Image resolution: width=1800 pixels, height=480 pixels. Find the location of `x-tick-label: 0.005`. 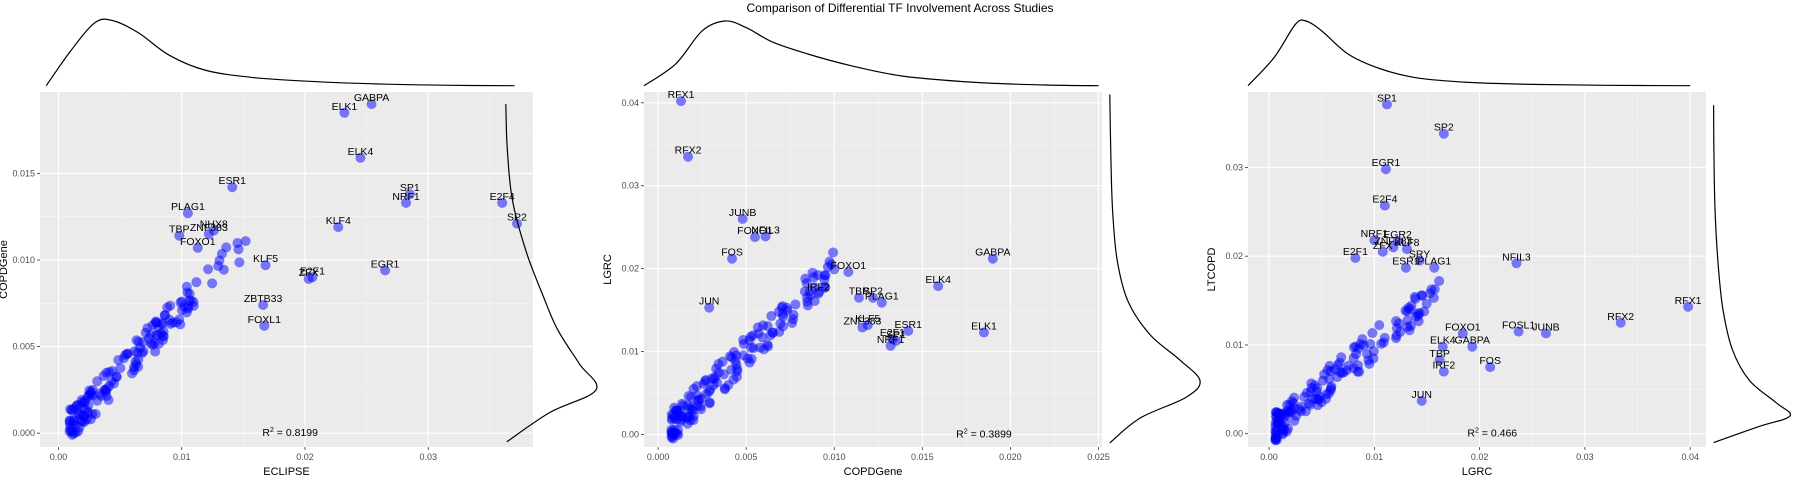

x-tick-label: 0.005 is located at coordinates (746, 457).